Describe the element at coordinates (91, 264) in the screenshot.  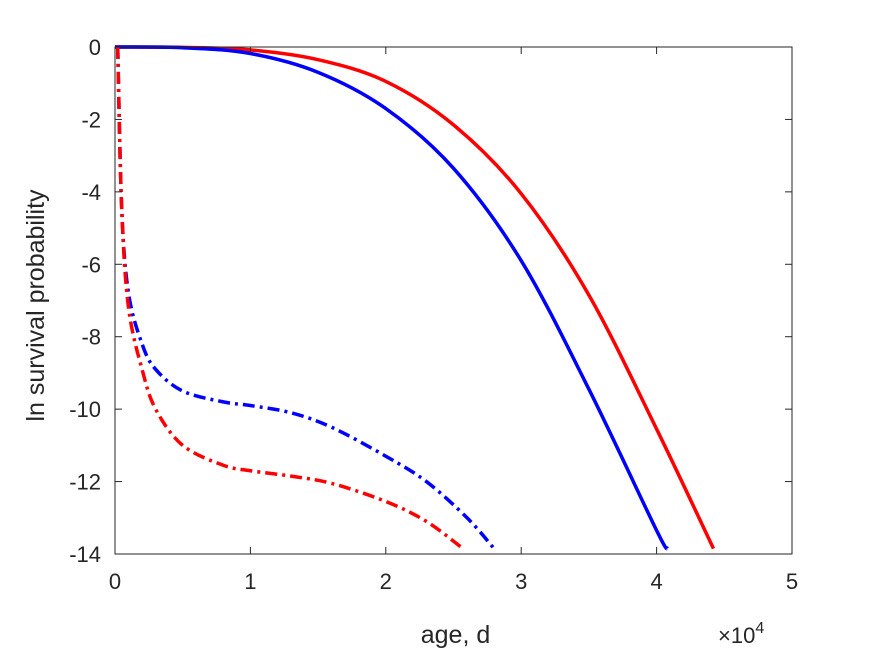
I see `y-tick-label: -6` at that location.